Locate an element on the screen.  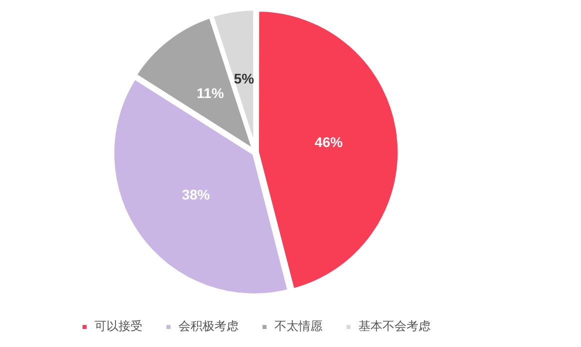
data-label: 5% is located at coordinates (244, 78).